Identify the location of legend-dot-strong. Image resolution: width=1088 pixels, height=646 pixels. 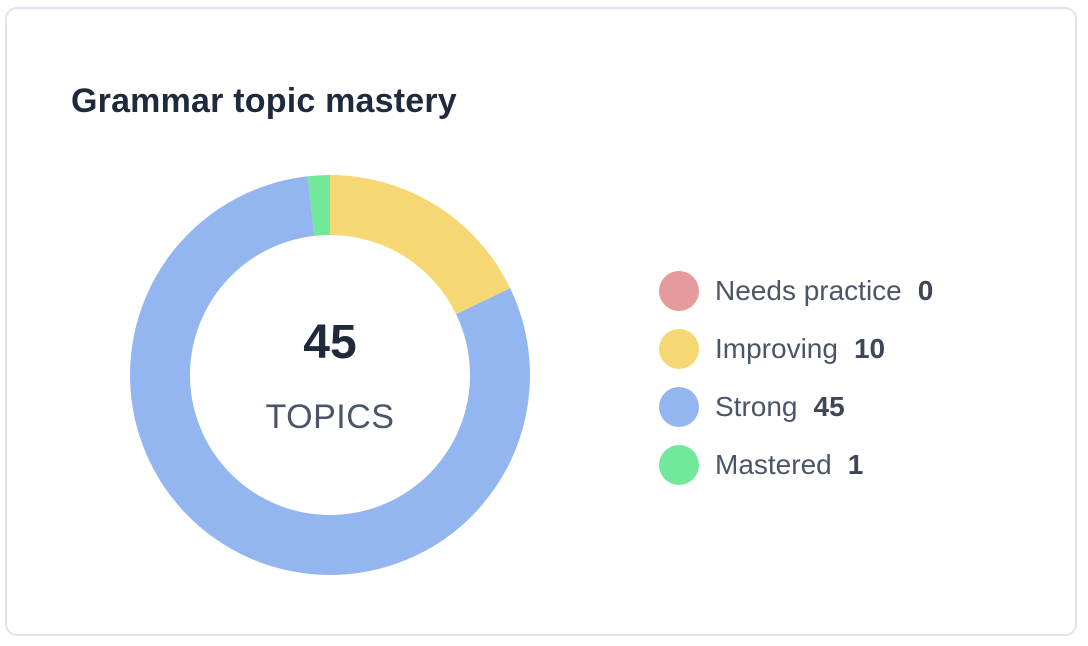
(679, 407).